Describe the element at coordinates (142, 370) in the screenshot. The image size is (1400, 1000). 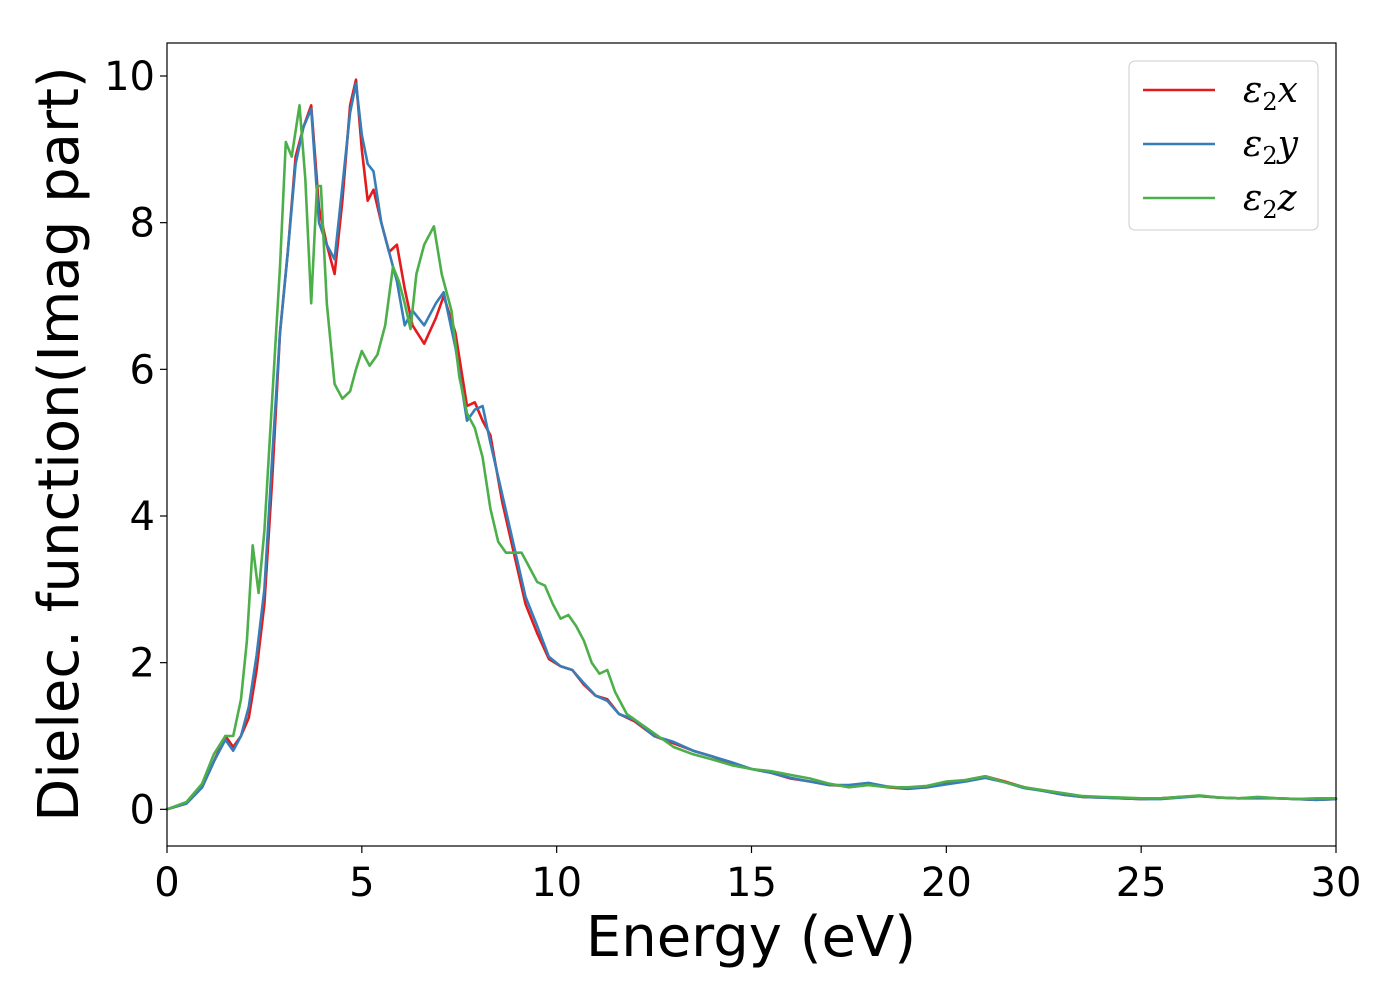
I see `y-tick-label: 6` at that location.